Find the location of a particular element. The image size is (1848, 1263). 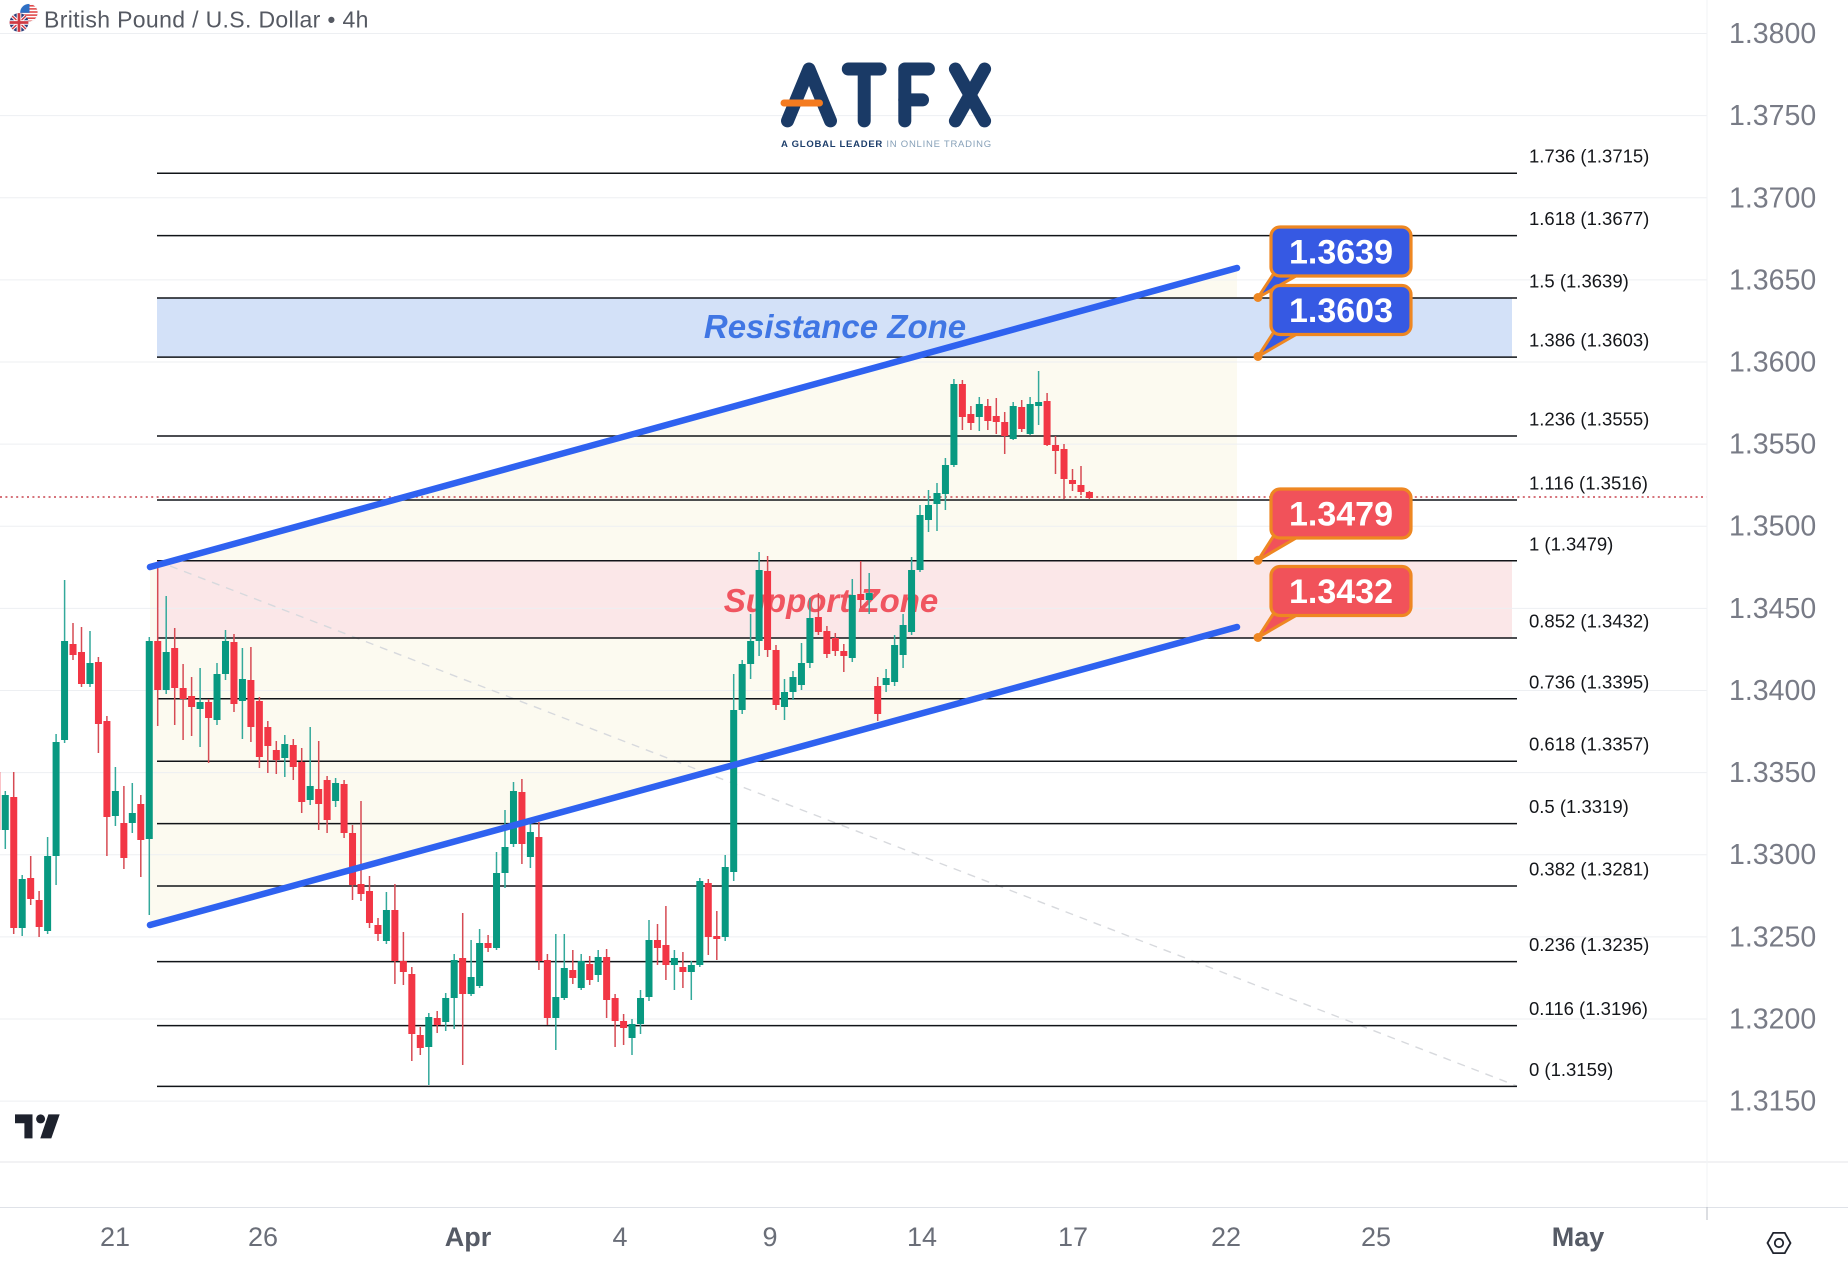

svg-text: 1.3150 is located at coordinates (1772, 1102).